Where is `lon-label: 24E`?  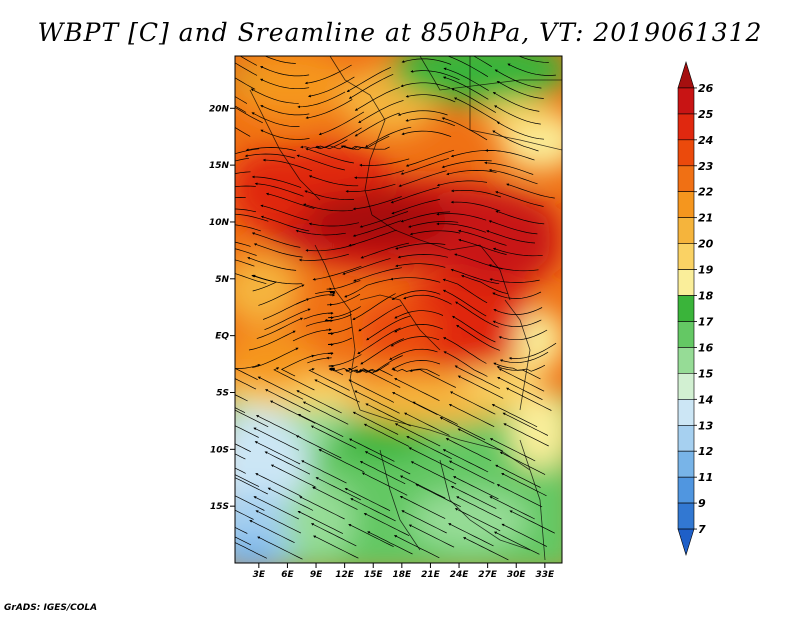
lon-label: 24E is located at coordinates (460, 575).